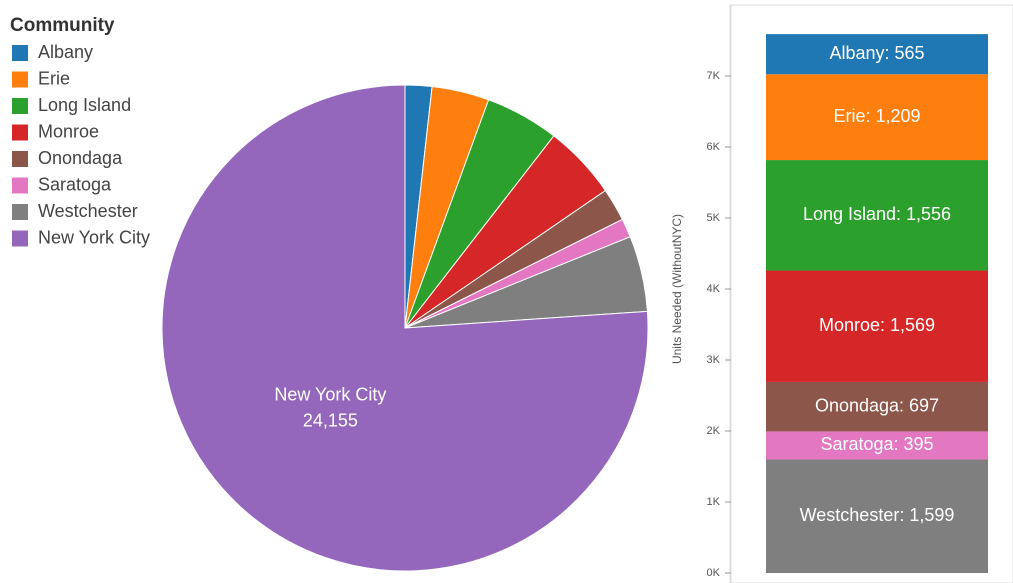 The height and width of the screenshot is (583, 1013). I want to click on legend-label: New York City, so click(94, 237).